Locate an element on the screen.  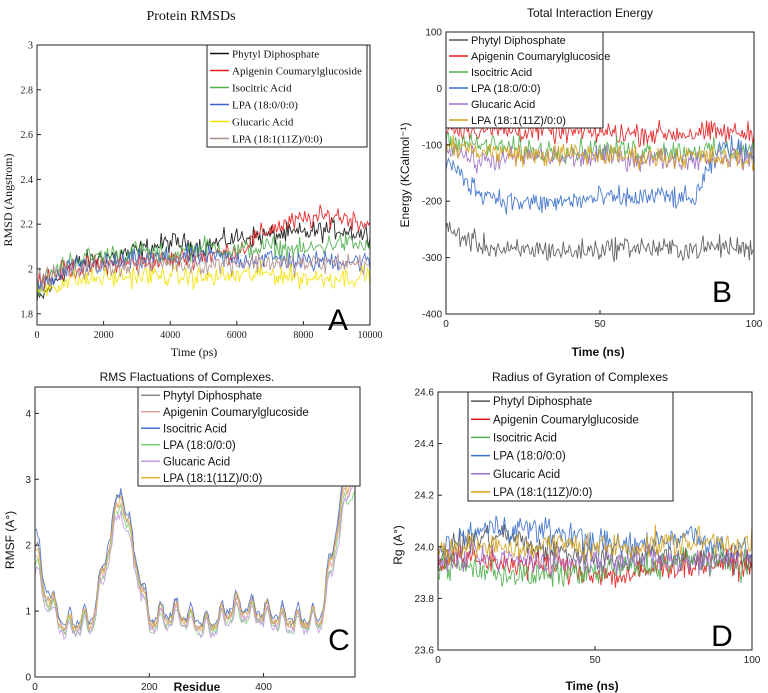
y-tick-label: 24.4 is located at coordinates (425, 444).